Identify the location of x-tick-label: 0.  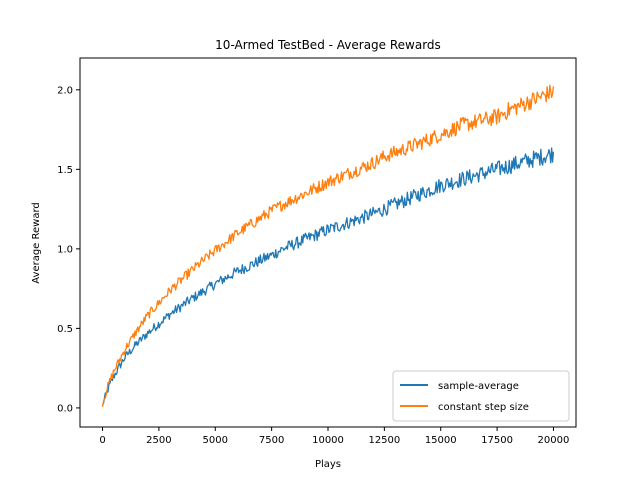
(102, 440).